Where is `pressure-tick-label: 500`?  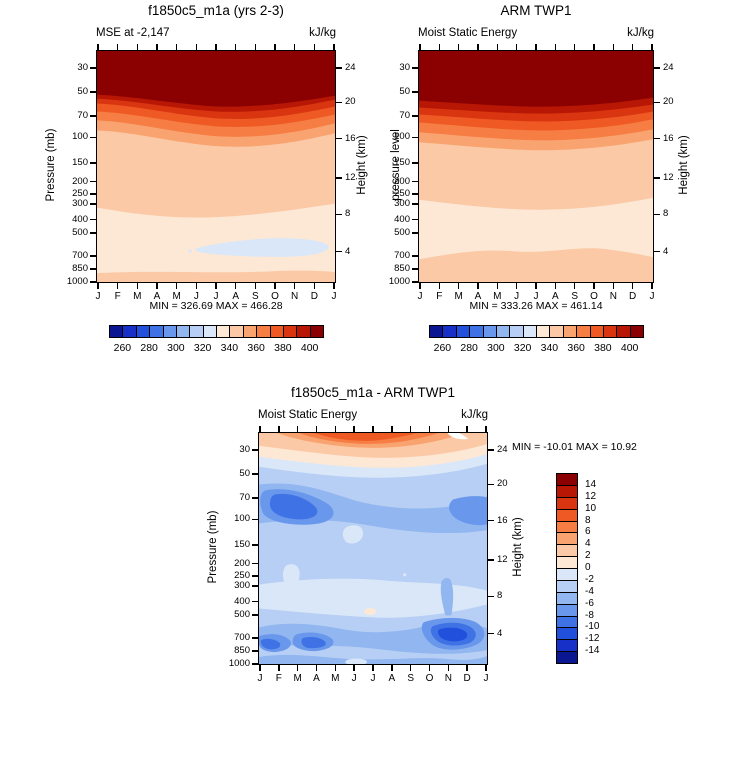 pressure-tick-label: 500 is located at coordinates (80, 232).